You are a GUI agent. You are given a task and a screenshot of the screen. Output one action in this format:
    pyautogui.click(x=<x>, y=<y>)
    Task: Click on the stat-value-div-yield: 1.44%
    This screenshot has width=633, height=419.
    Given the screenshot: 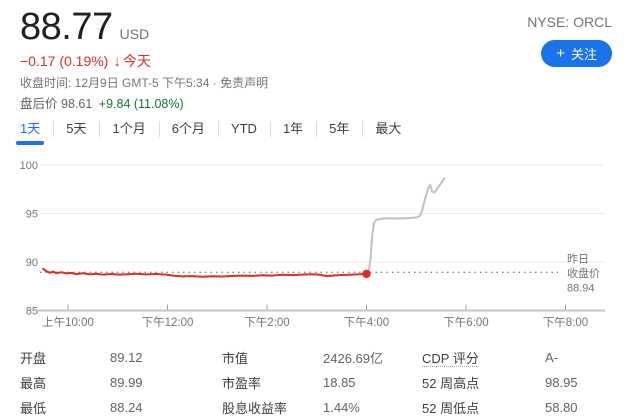 What is the action you would take?
    pyautogui.click(x=341, y=407)
    